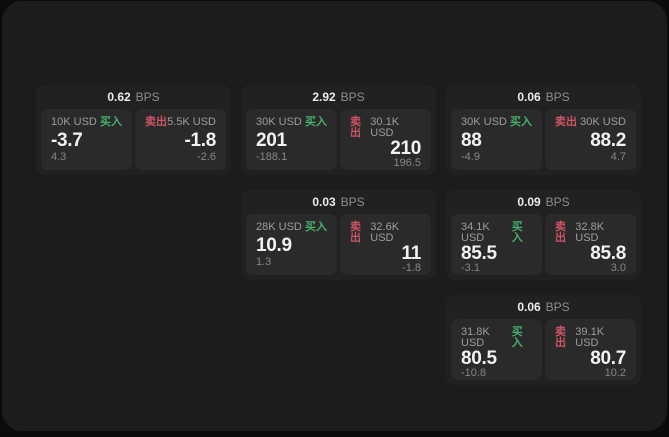 Image resolution: width=669 pixels, height=437 pixels. What do you see at coordinates (529, 202) in the screenshot?
I see `bps-value: 0.09` at bounding box center [529, 202].